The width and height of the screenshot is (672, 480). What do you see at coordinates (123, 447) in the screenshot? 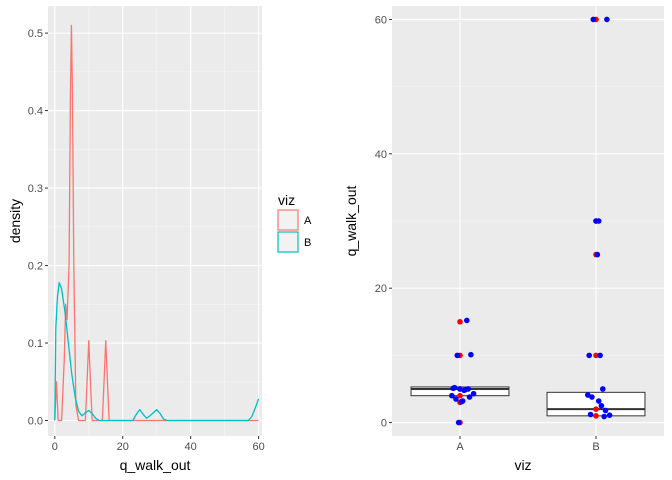
I see `density-x-tick-label: 20` at bounding box center [123, 447].